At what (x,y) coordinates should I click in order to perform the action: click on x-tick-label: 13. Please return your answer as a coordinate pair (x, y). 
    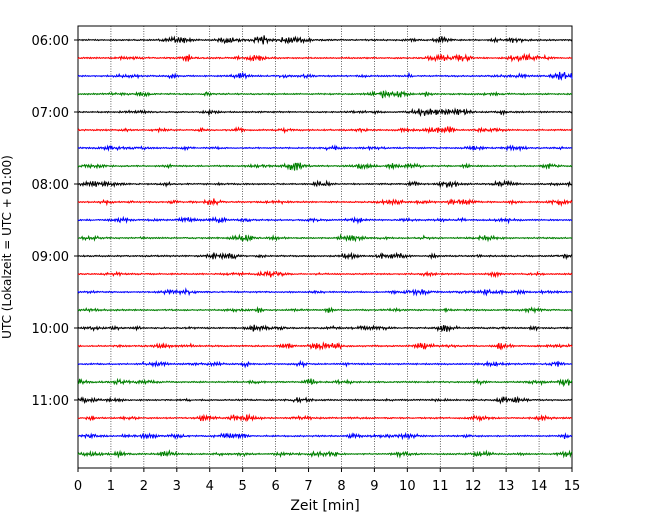
    Looking at the image, I should click on (506, 486).